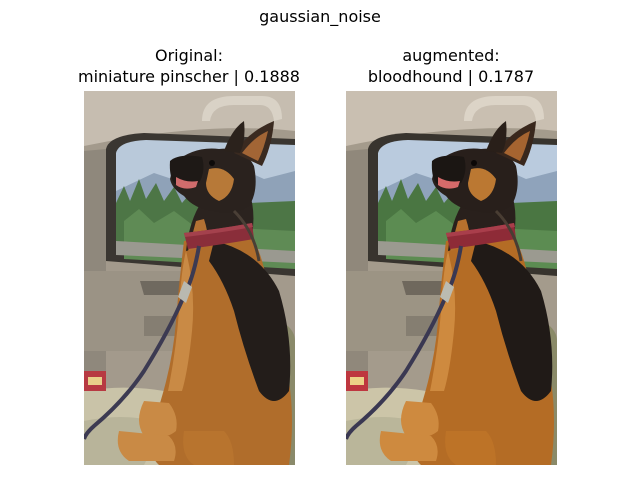  I want to click on panel-title-line1: augmented:, so click(451, 55).